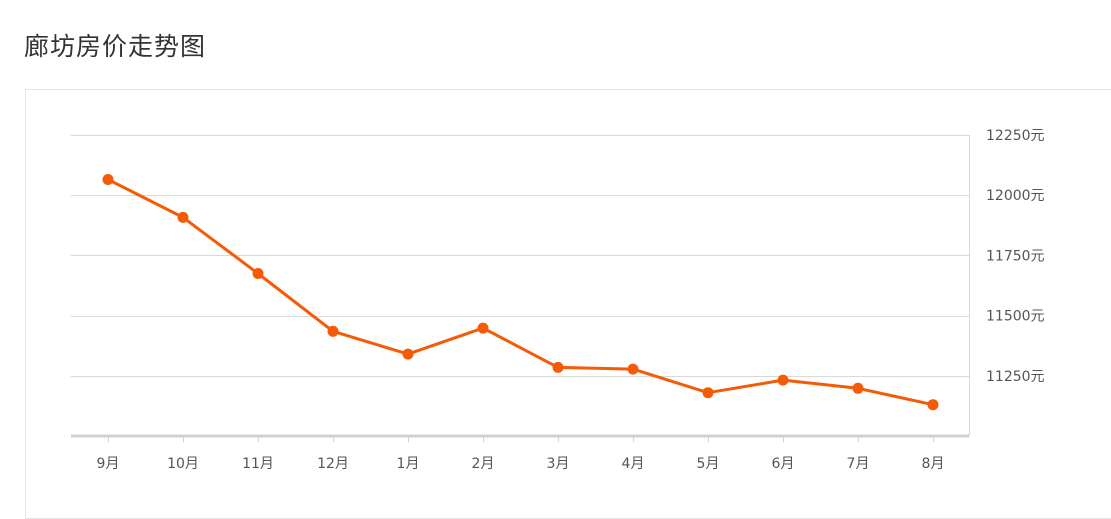 The width and height of the screenshot is (1111, 519). Describe the element at coordinates (408, 464) in the screenshot. I see `x-tick-label: 1月` at that location.